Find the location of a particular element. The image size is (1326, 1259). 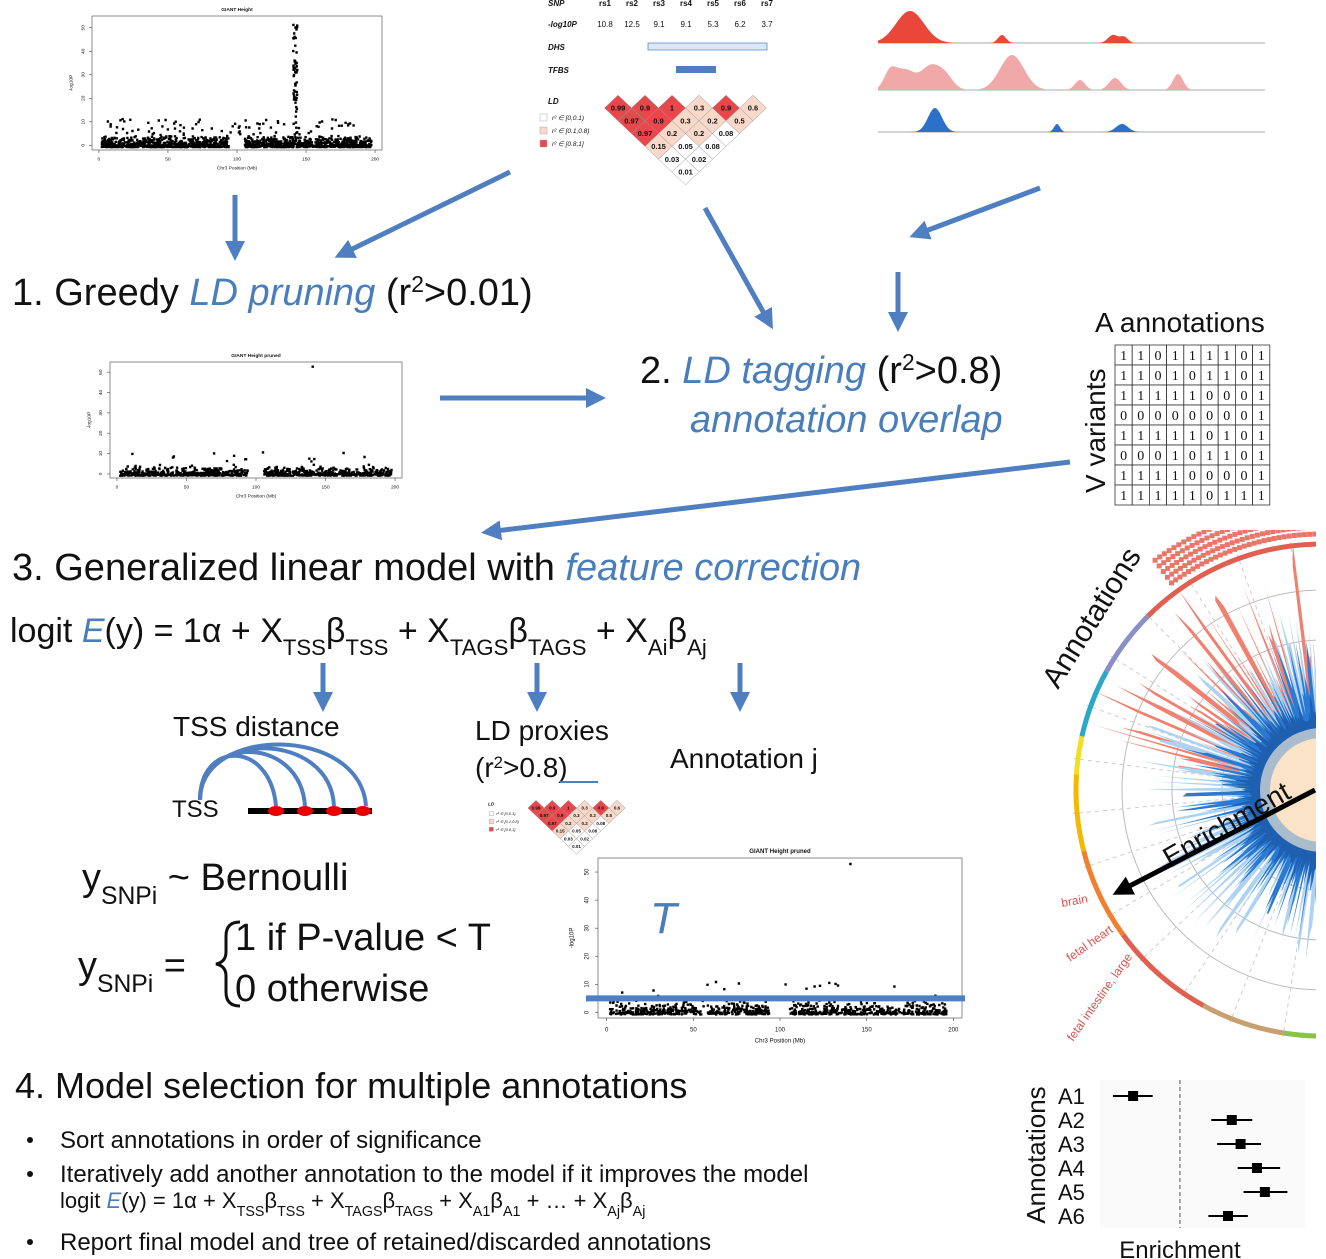

text-run: feature correction is located at coordinates (713, 568).